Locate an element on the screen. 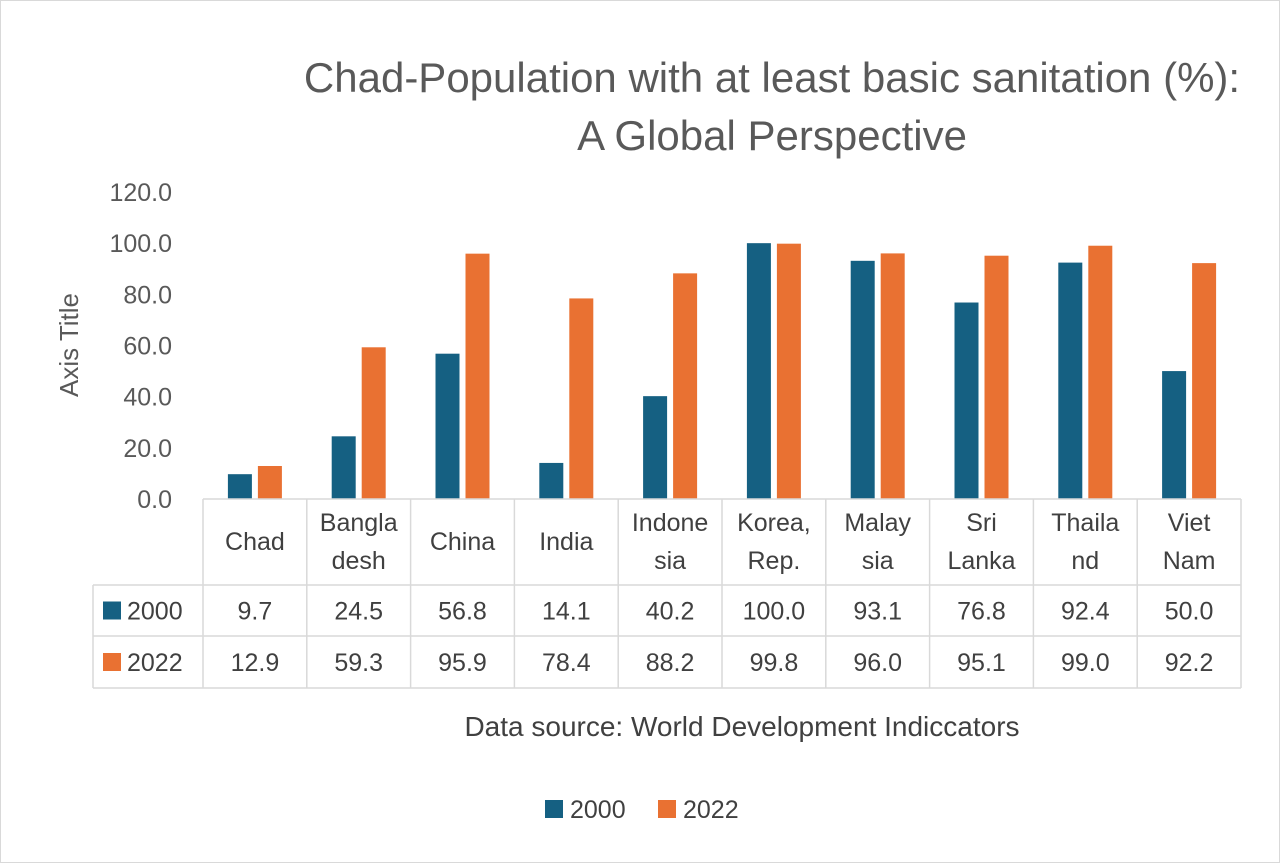 This screenshot has width=1280, height=863. data-label: 99.8 is located at coordinates (774, 663).